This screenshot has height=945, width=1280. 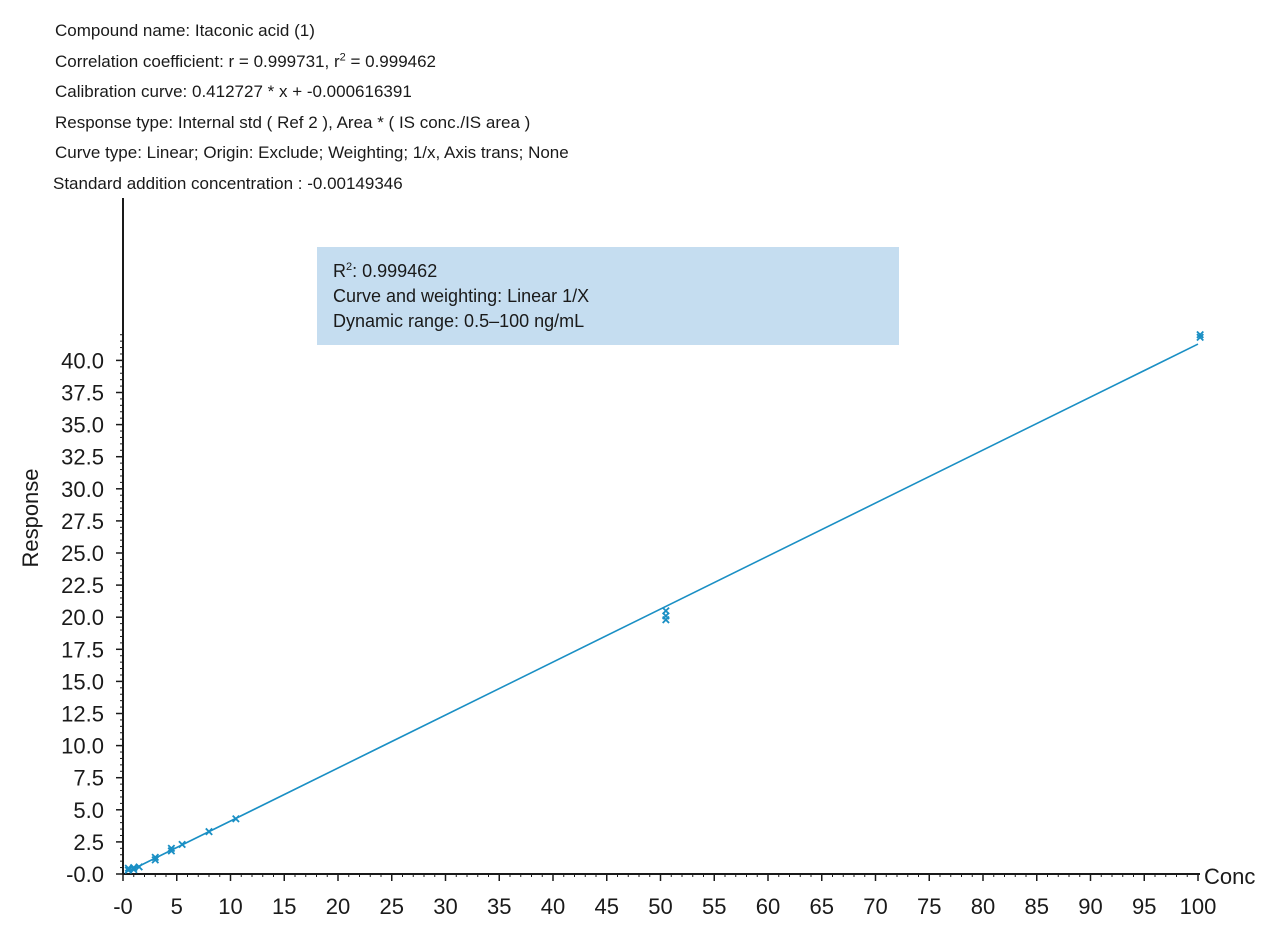 What do you see at coordinates (82, 714) in the screenshot?
I see `y-tick-label: 12.5` at bounding box center [82, 714].